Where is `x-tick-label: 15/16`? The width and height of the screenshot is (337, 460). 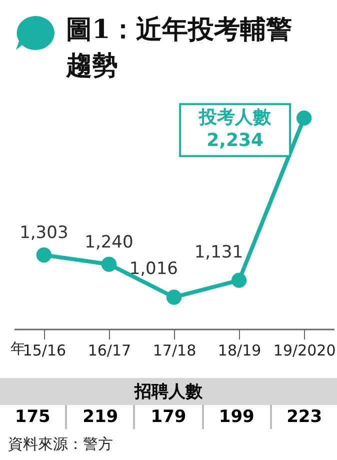 x-tick-label: 15/16 is located at coordinates (44, 351).